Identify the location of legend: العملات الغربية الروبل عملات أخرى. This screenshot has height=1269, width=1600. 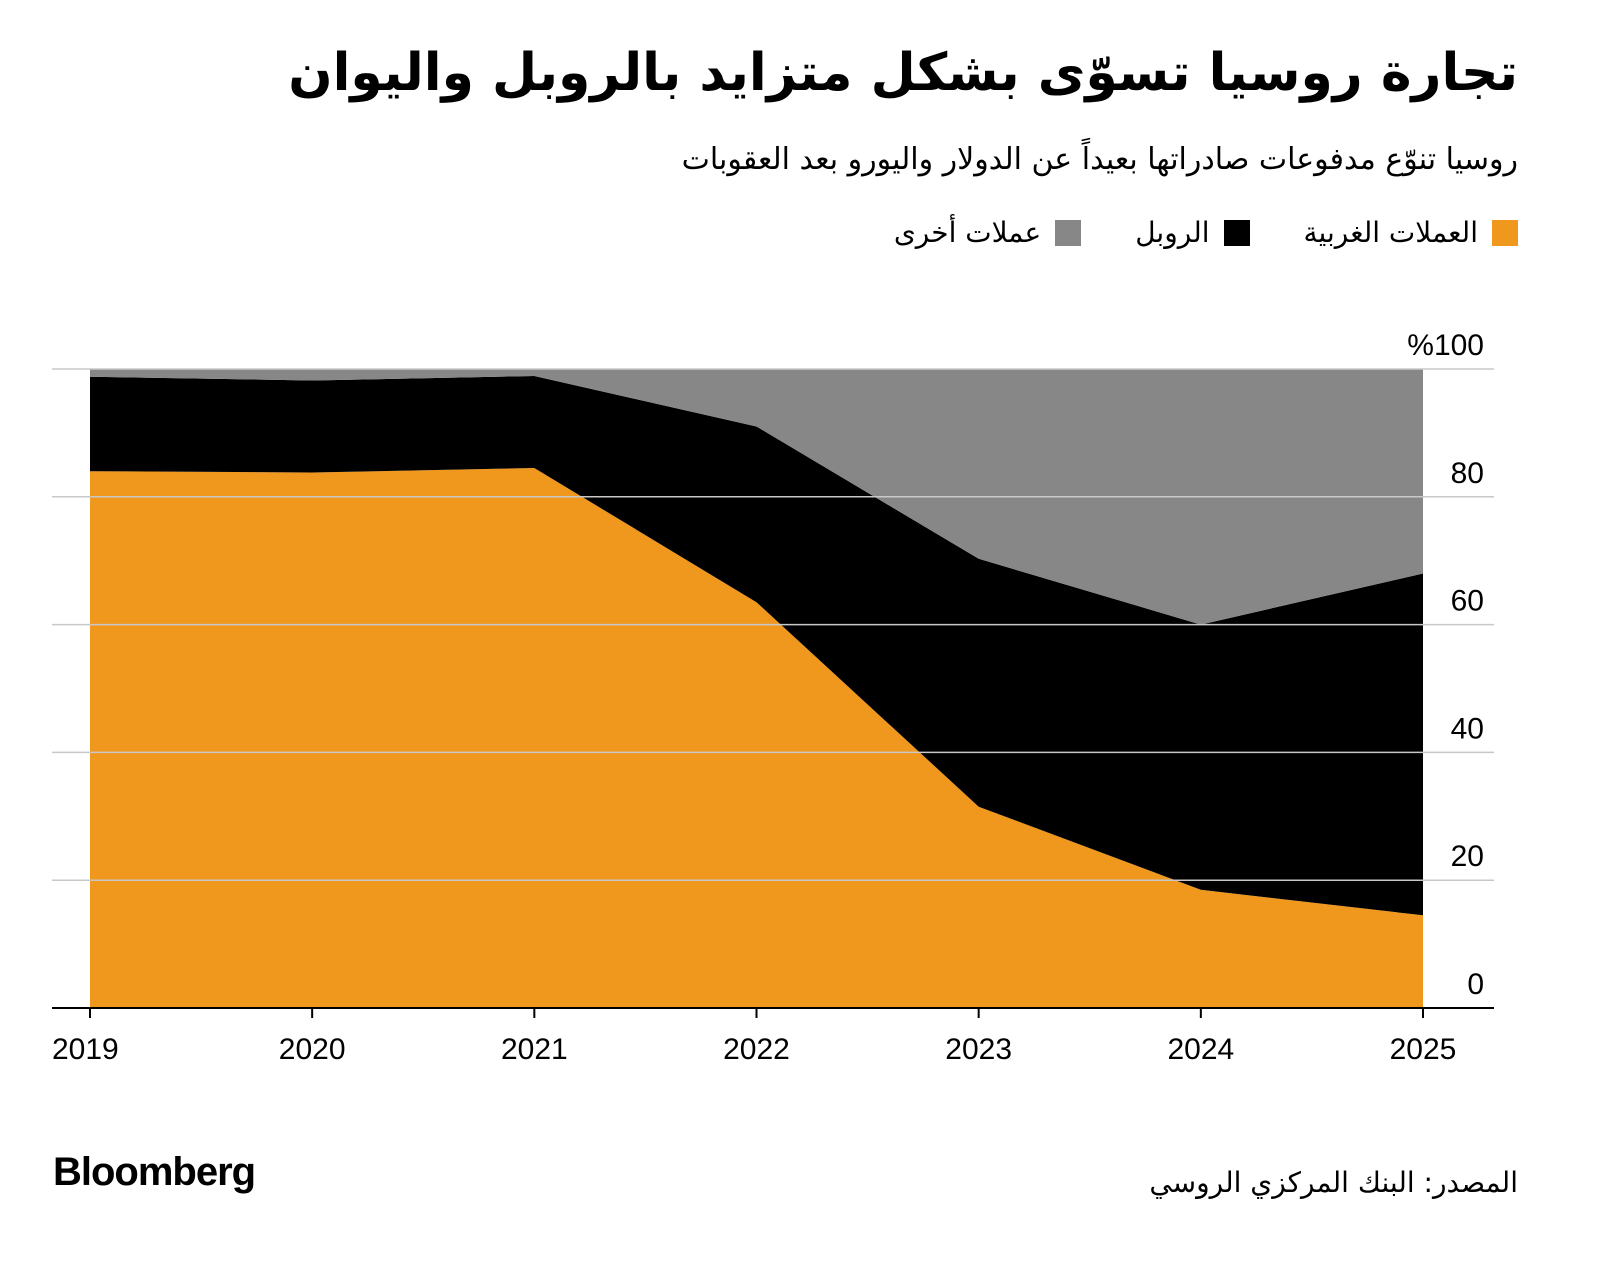
(1206, 232).